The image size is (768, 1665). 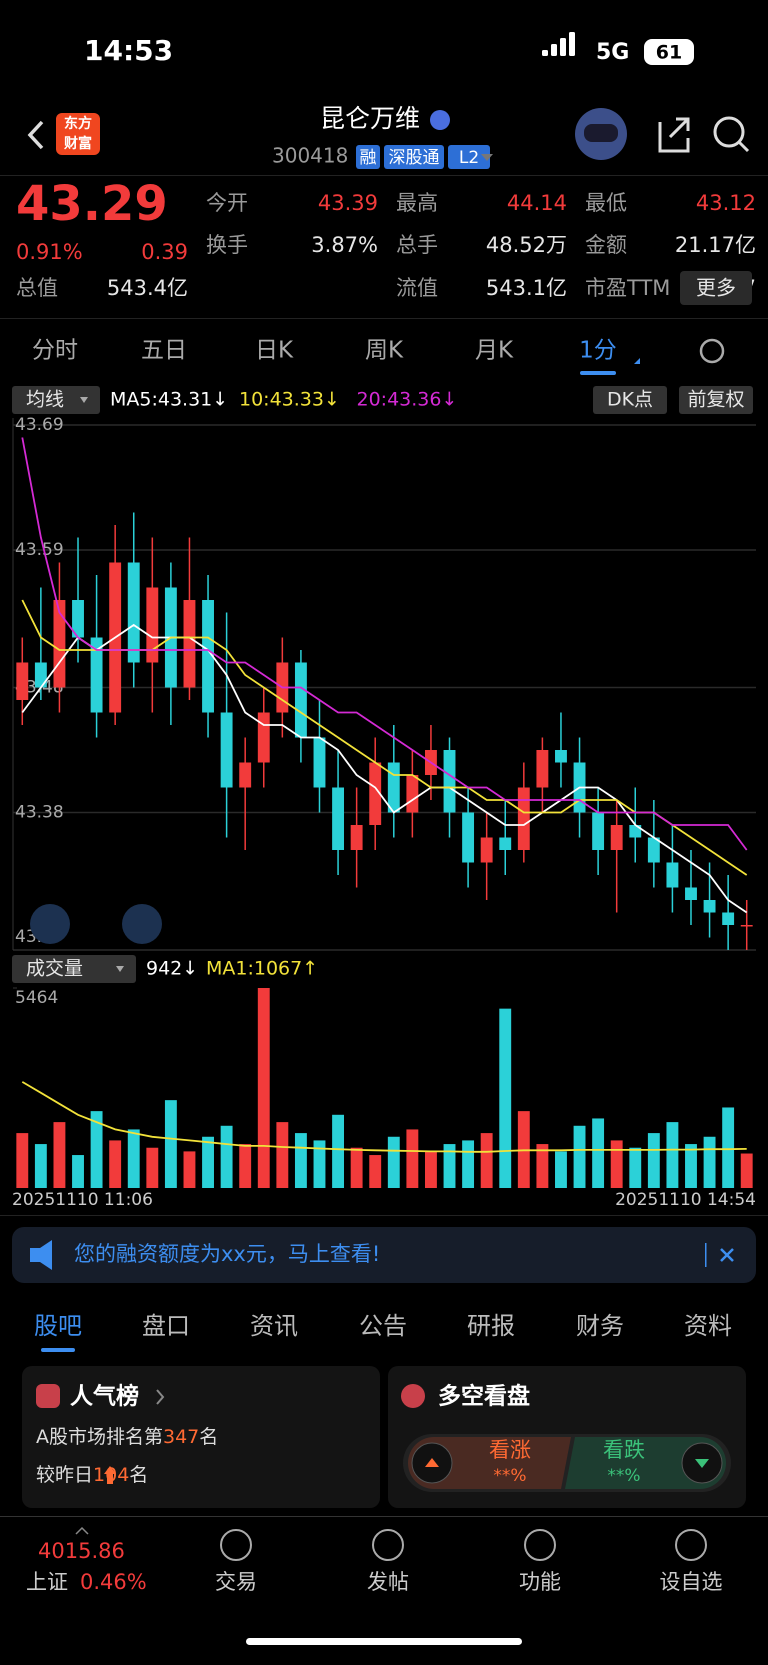 What do you see at coordinates (64, 1475) in the screenshot?
I see `card-segment: 较昨日` at bounding box center [64, 1475].